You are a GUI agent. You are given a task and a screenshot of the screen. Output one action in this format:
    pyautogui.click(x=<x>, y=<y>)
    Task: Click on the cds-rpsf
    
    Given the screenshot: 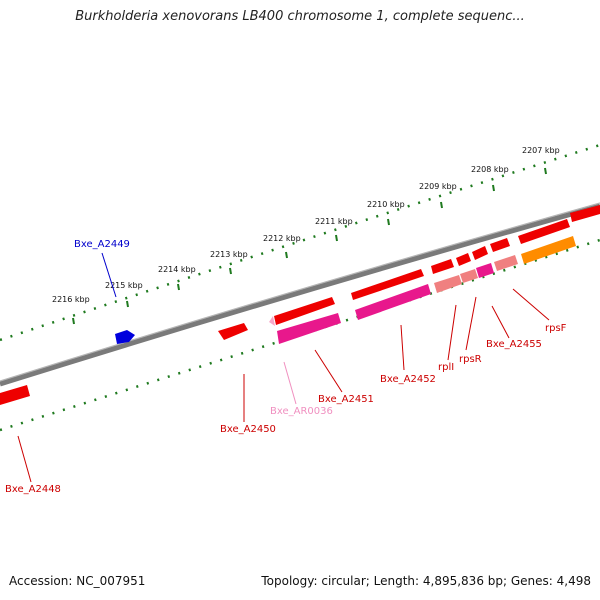 What is the action you would take?
    pyautogui.click(x=506, y=263)
    